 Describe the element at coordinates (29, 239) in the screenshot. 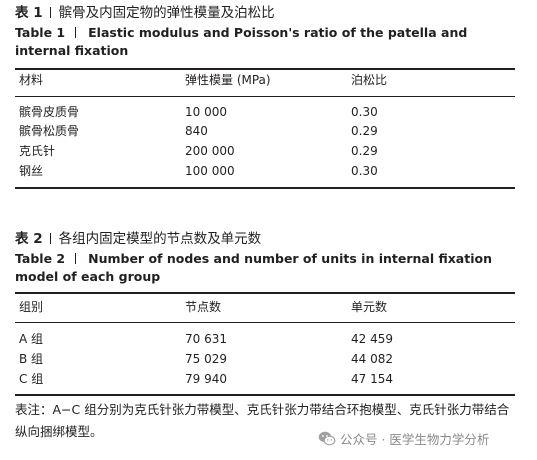

I see `table-2-label-cn: 表 2` at that location.